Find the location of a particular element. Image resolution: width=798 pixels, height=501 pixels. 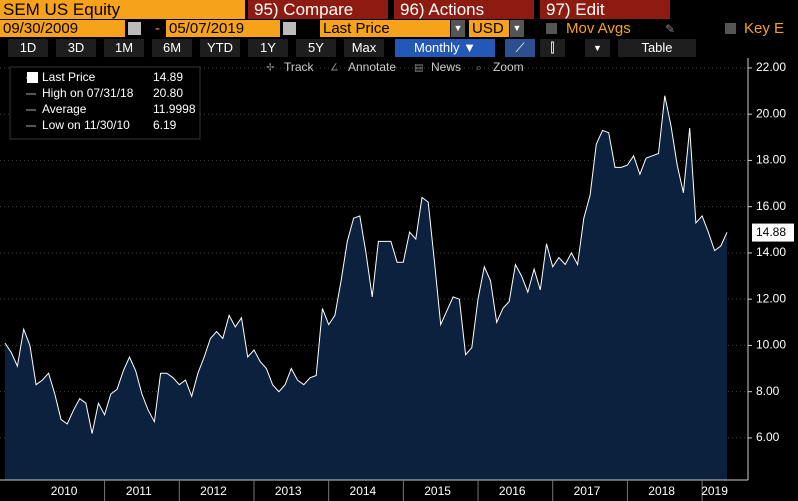

currency: USD is located at coordinates (489, 28).